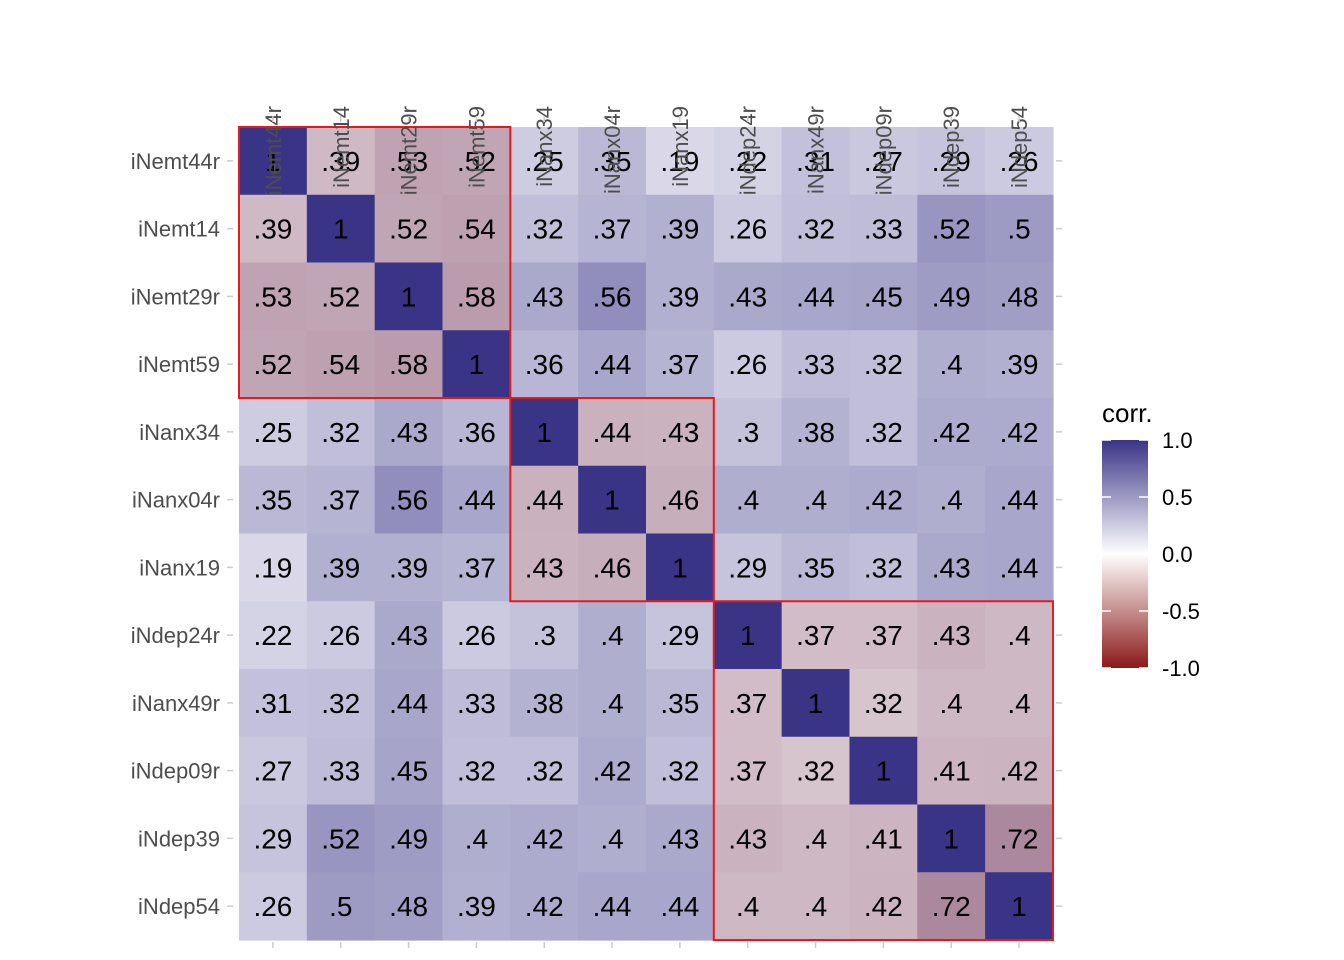 This screenshot has width=1344, height=960. I want to click on legend-tick-label-0: 1.0, so click(1177, 440).